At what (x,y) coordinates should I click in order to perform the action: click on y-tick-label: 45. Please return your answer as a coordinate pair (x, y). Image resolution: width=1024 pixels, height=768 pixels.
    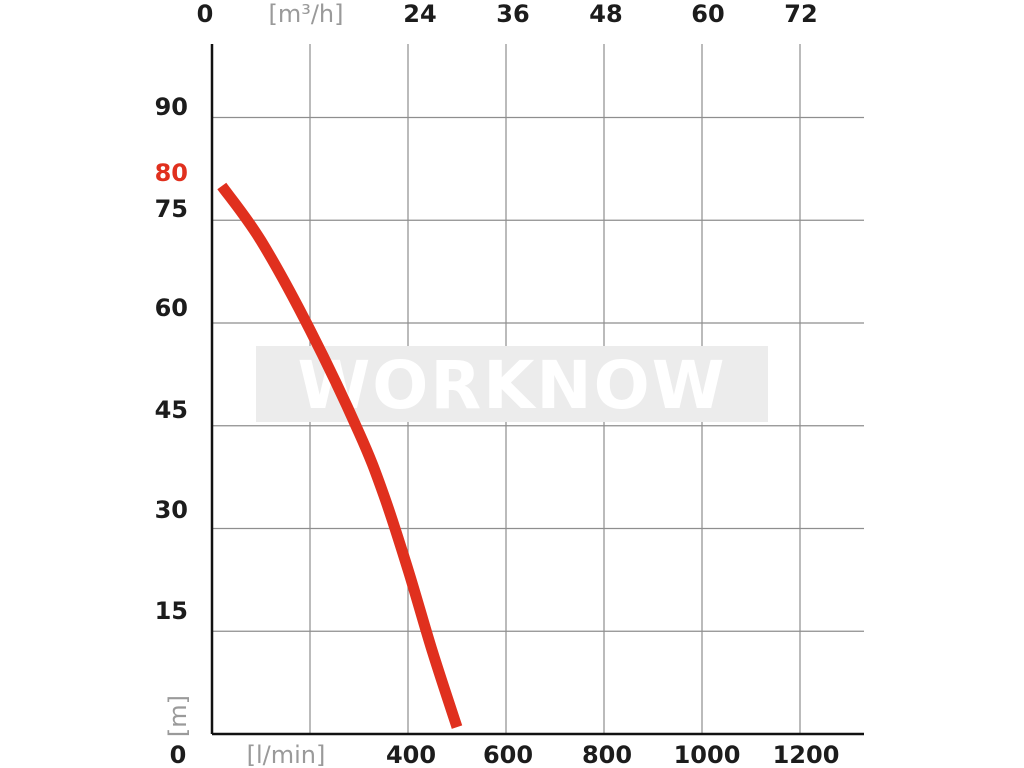
    Looking at the image, I should click on (171, 410).